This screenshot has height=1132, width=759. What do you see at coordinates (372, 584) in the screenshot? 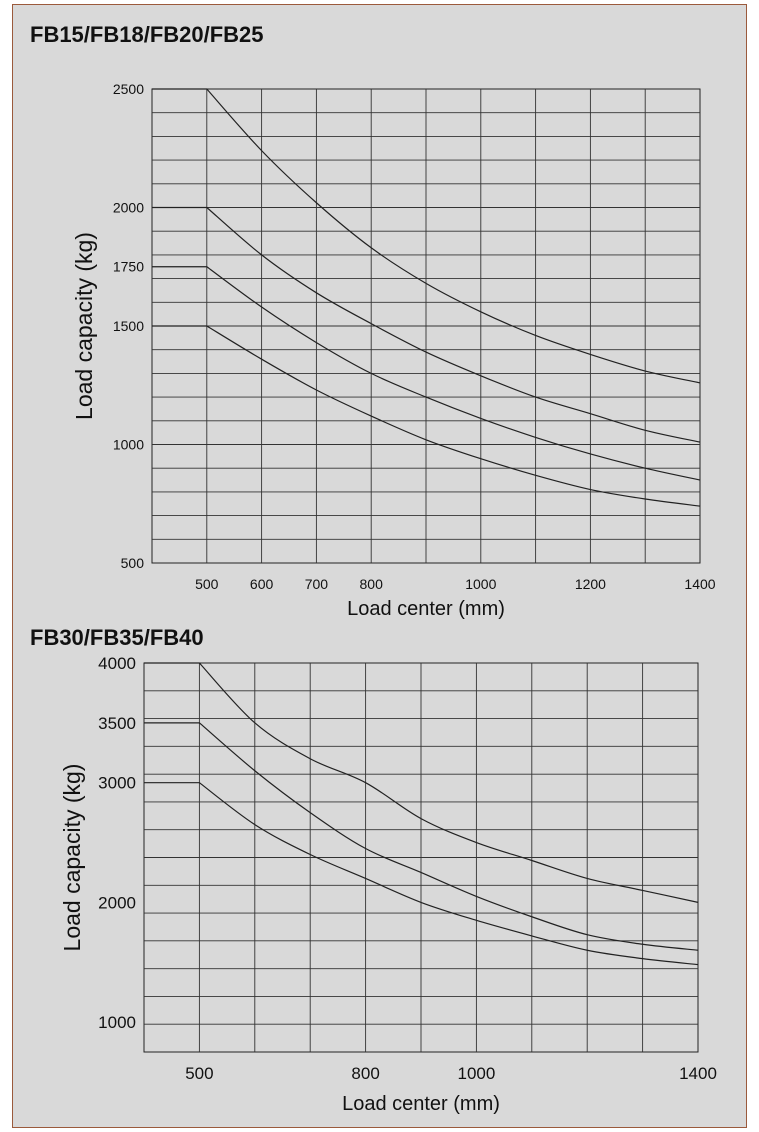
I see `x-tick-label-1: 800` at bounding box center [372, 584].